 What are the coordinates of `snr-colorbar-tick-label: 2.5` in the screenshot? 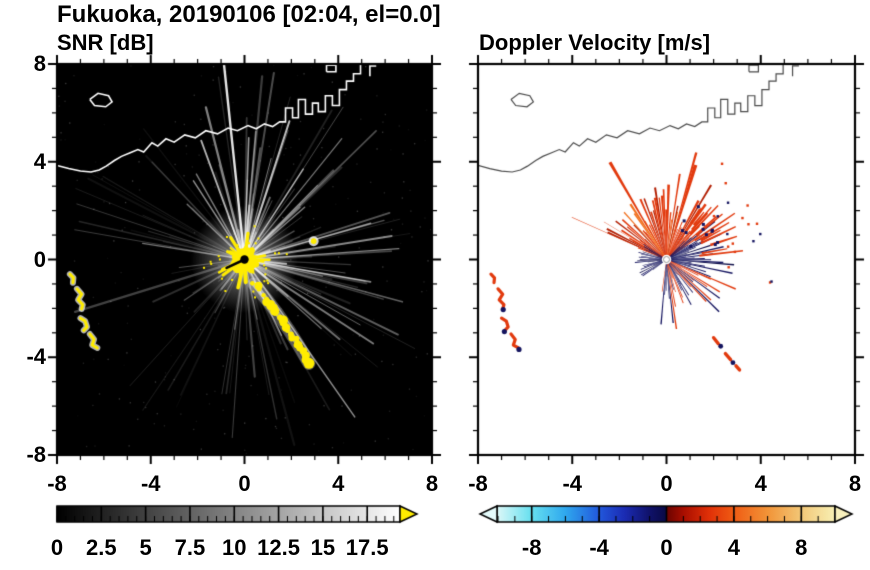 It's located at (101, 547).